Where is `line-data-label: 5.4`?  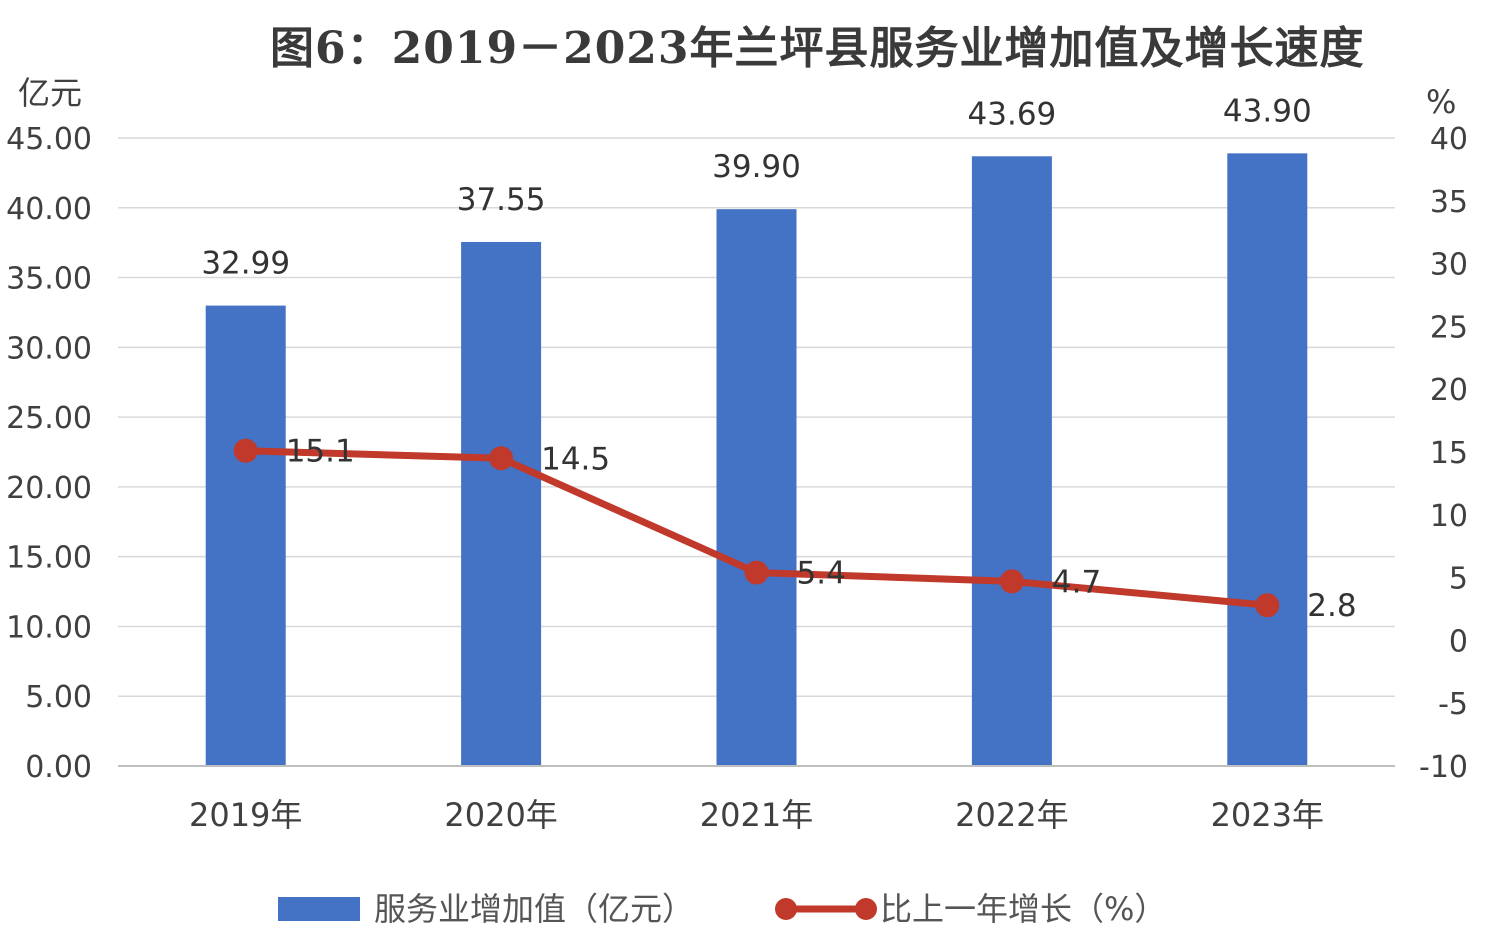
line-data-label: 5.4 is located at coordinates (821, 574).